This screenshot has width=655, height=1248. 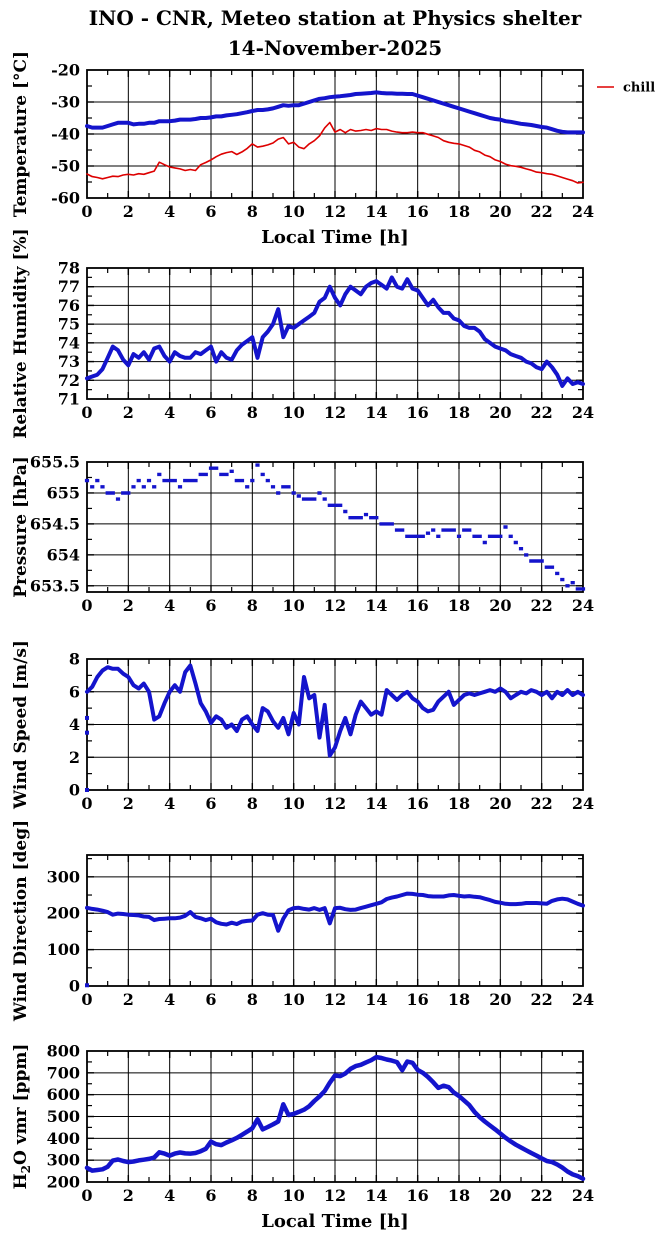 What do you see at coordinates (63, 554) in the screenshot?
I see `y-tick-label: 654` at bounding box center [63, 554].